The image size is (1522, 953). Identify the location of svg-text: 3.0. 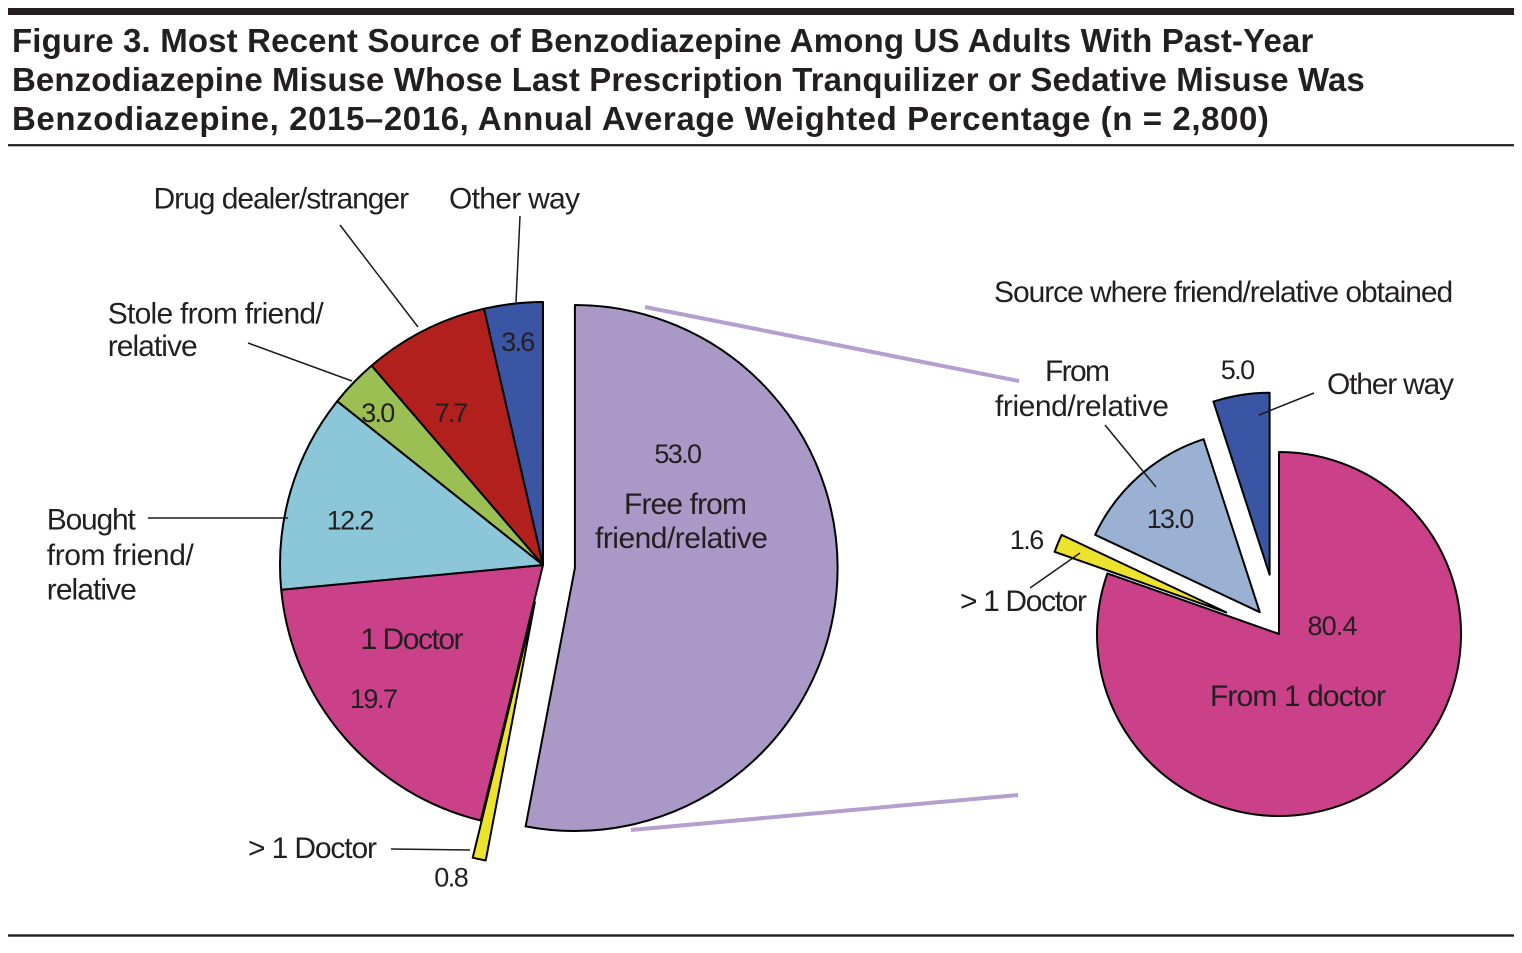
(377, 413).